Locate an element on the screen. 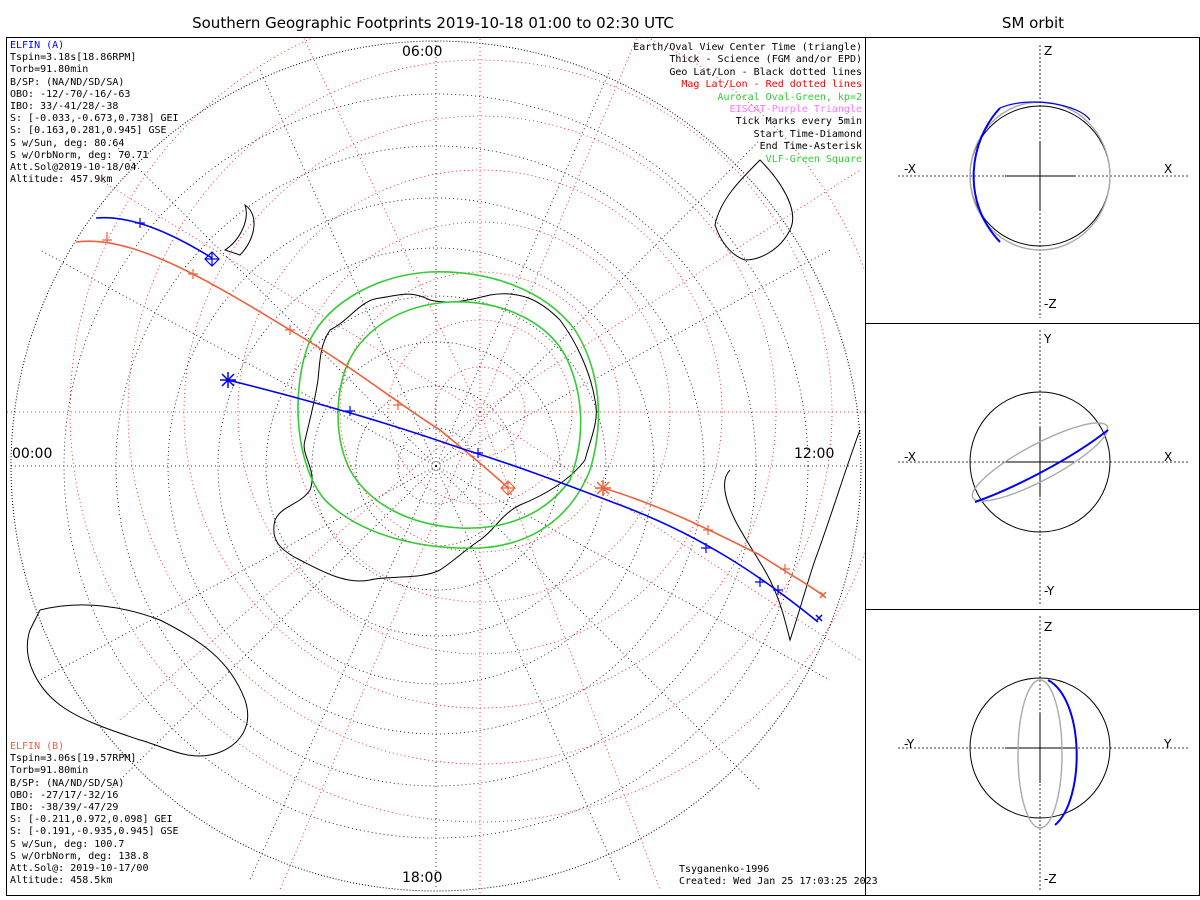 The image size is (1200, 900). sm-yz-plot is located at coordinates (1043, 753).